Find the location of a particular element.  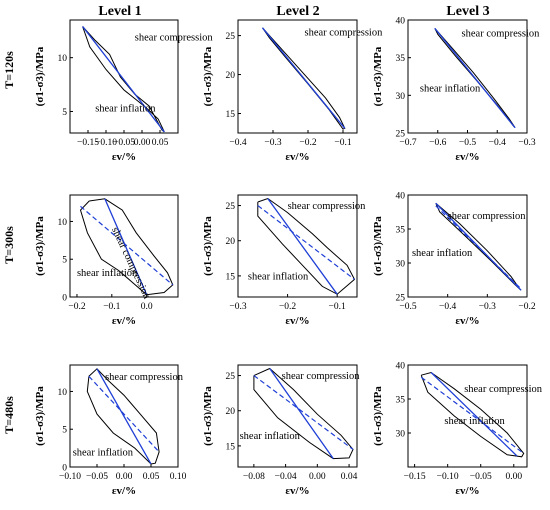

x-tick-label: 0.10 is located at coordinates (178, 477).